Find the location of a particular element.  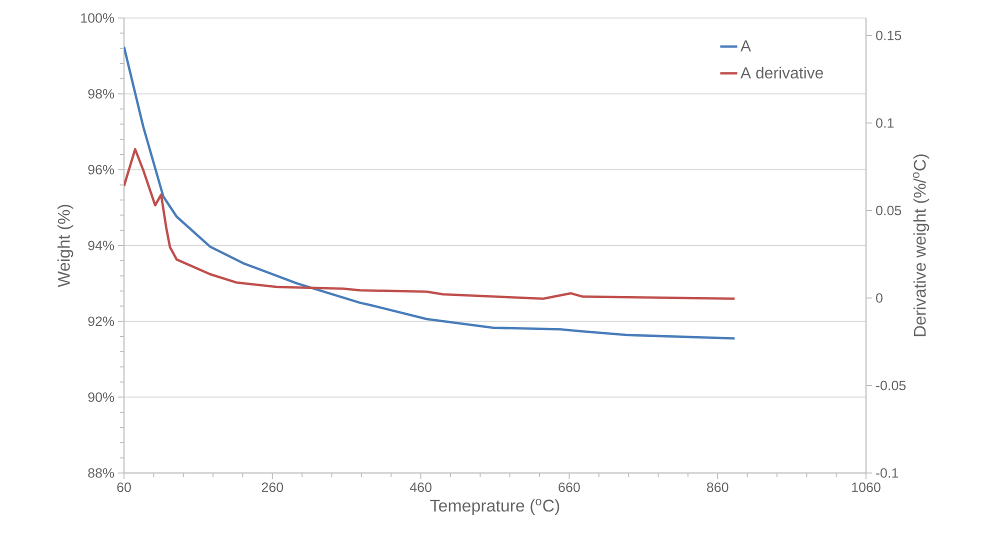

y2-tick-label: 0.05 is located at coordinates (889, 211).